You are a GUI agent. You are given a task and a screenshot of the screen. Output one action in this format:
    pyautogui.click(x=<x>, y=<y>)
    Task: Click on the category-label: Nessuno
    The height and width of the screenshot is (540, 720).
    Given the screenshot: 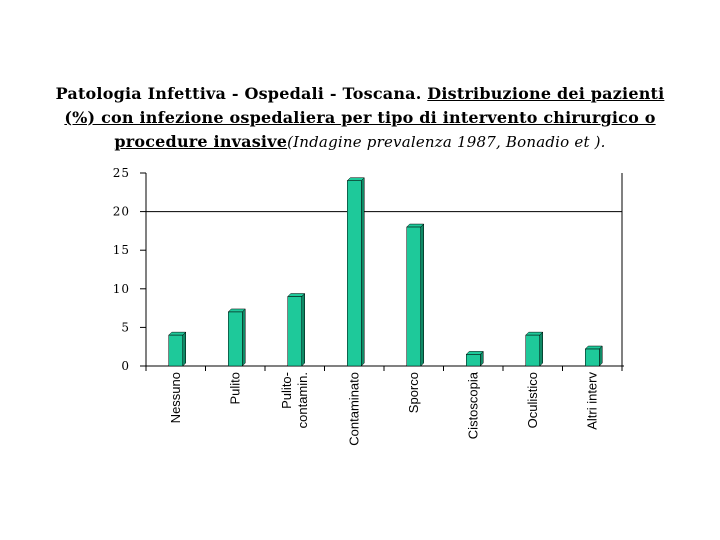 What is the action you would take?
    pyautogui.click(x=175, y=397)
    